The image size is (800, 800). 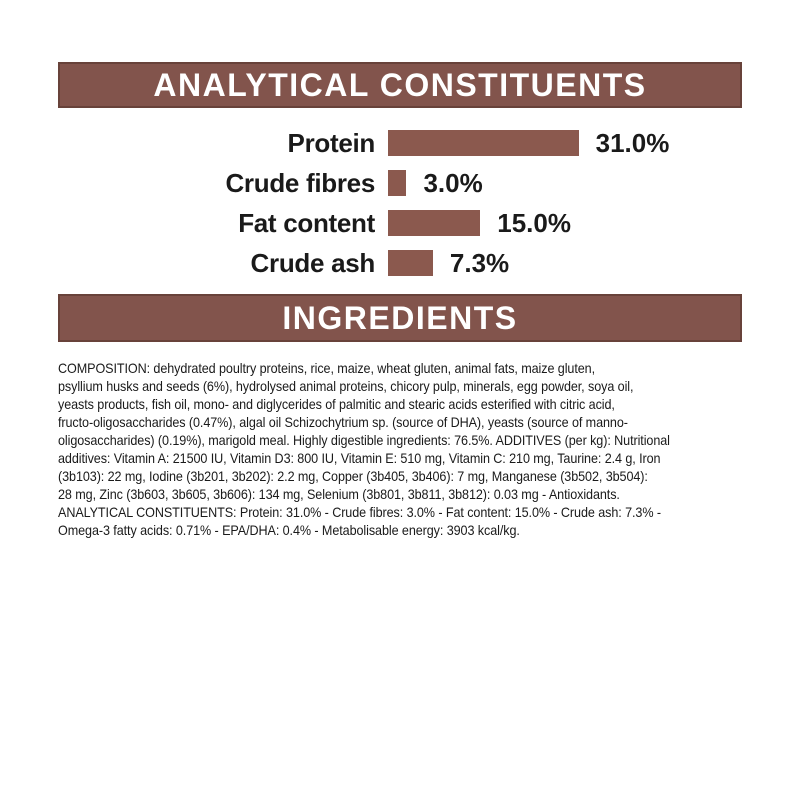 I want to click on analytical-constituents-header: ANALYTICAL CONSTITUENTS, so click(x=400, y=85).